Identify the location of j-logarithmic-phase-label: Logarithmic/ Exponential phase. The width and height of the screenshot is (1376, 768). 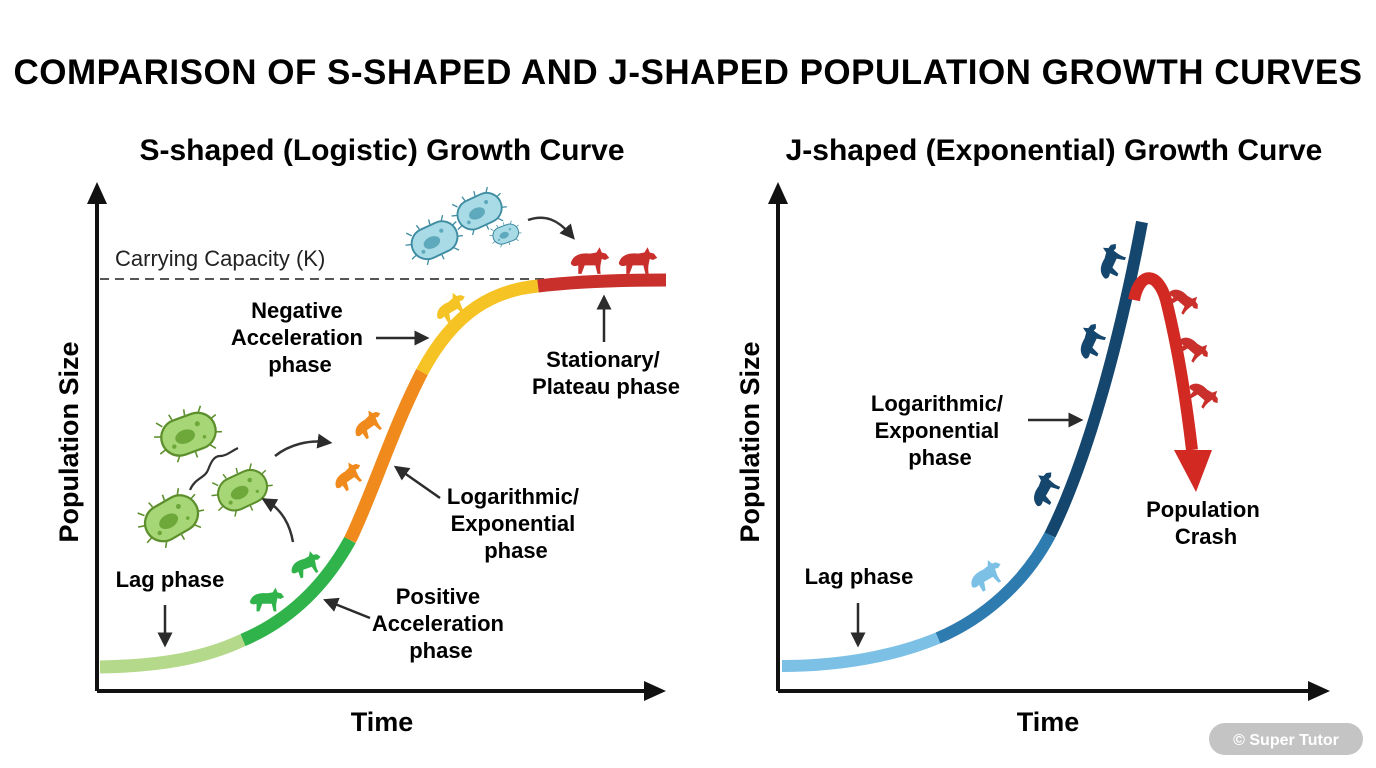
(940, 430).